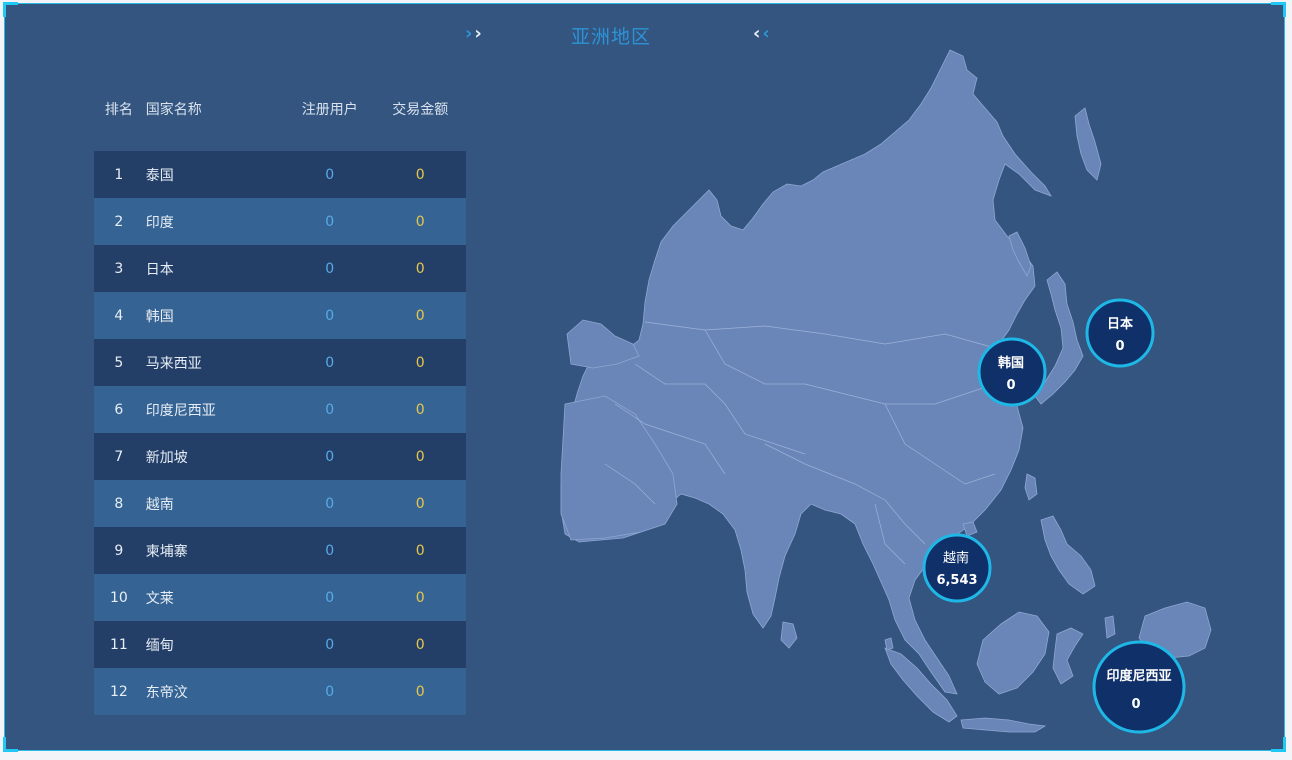  Describe the element at coordinates (610, 37) in the screenshot. I see `region-title: 亚洲地区` at that location.